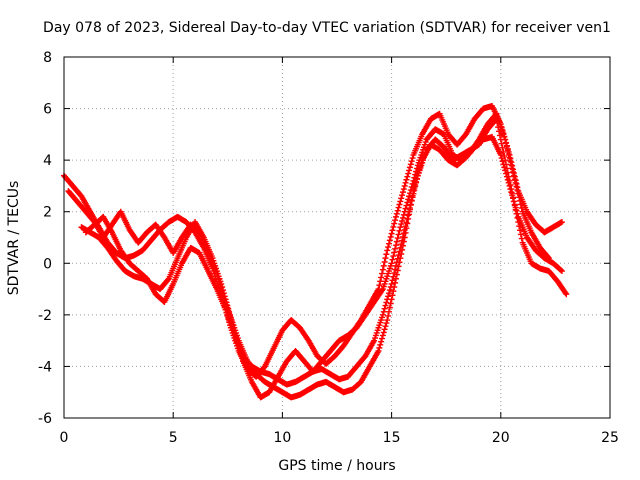  Describe the element at coordinates (45, 419) in the screenshot. I see `y-tick-label: -6` at that location.